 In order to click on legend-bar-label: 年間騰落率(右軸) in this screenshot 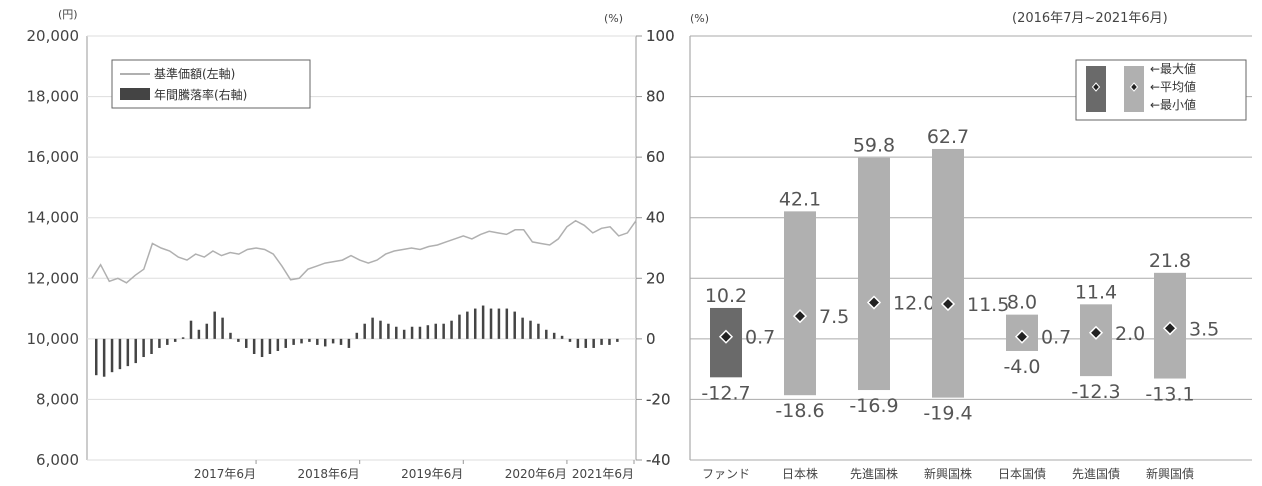, I will do `click(200, 94)`.